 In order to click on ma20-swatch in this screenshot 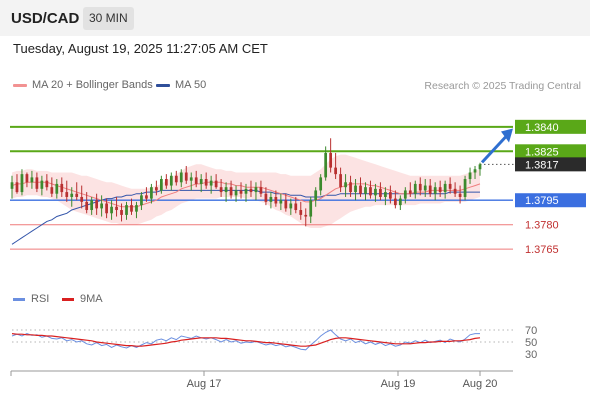, I will do `click(20, 85)`.